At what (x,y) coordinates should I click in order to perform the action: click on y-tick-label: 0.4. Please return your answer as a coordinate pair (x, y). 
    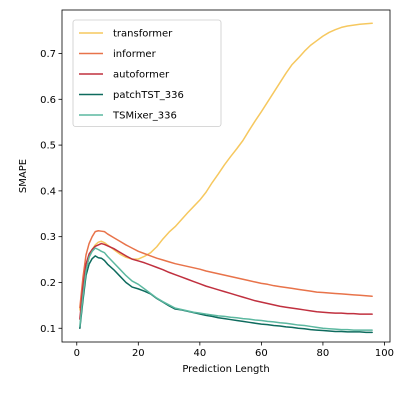
    Looking at the image, I should click on (48, 191).